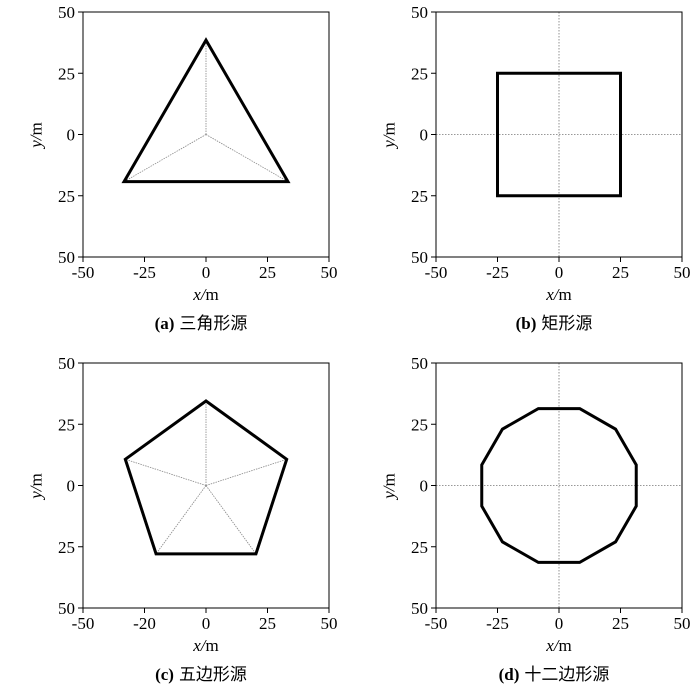  I want to click on subplot-caption: (d) 十二边形源, so click(554, 674).